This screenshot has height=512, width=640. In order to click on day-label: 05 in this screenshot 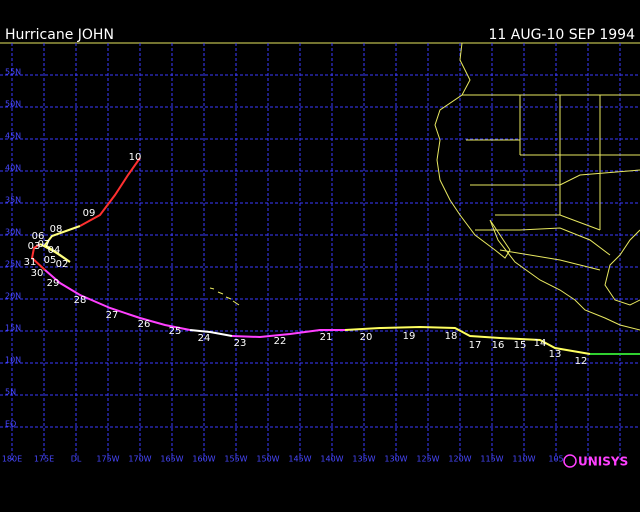, I will do `click(50, 260)`.